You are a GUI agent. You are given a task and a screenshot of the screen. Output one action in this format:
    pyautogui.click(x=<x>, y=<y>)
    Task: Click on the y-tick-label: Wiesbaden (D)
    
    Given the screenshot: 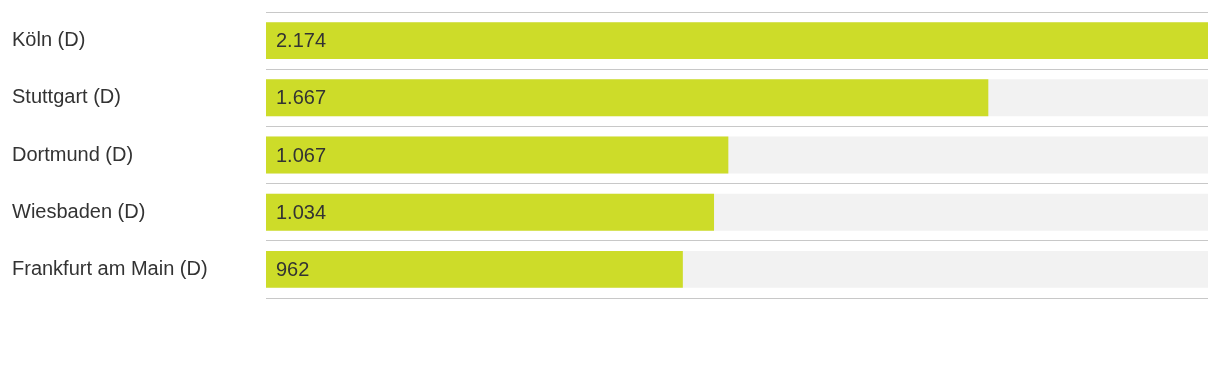 What is the action you would take?
    pyautogui.click(x=79, y=210)
    